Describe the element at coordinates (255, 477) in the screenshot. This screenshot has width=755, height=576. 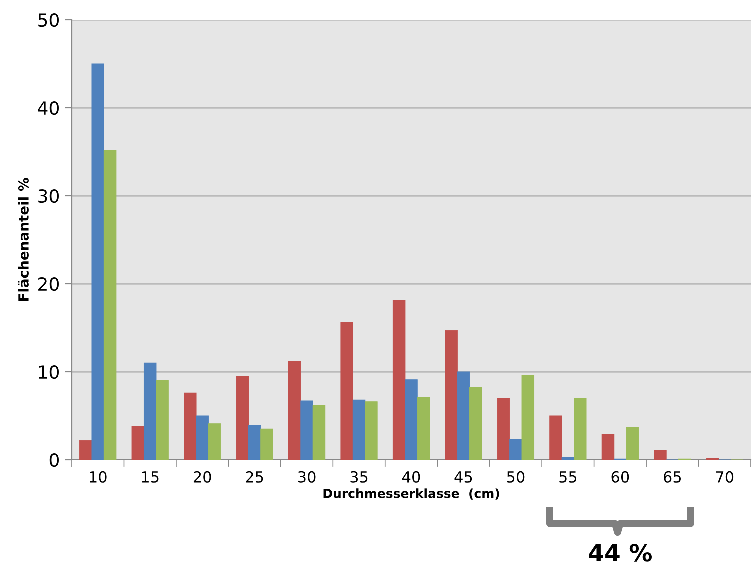
I see `x-tick-label: 25` at that location.